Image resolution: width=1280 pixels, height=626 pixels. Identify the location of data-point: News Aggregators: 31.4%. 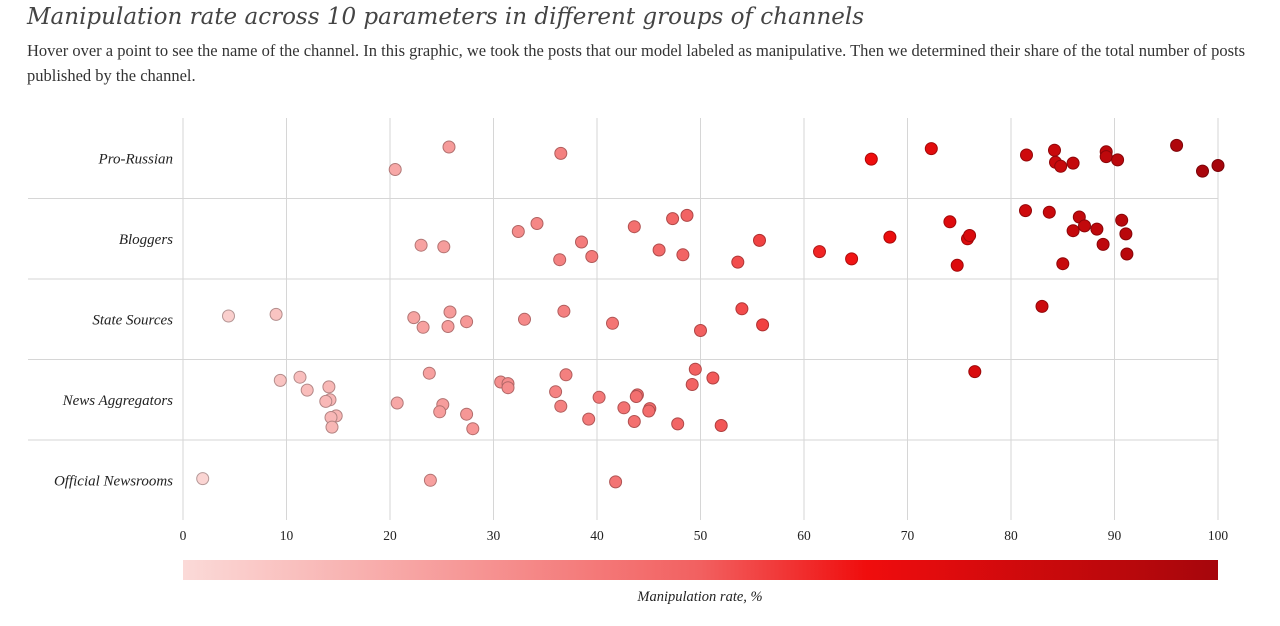
(508, 388).